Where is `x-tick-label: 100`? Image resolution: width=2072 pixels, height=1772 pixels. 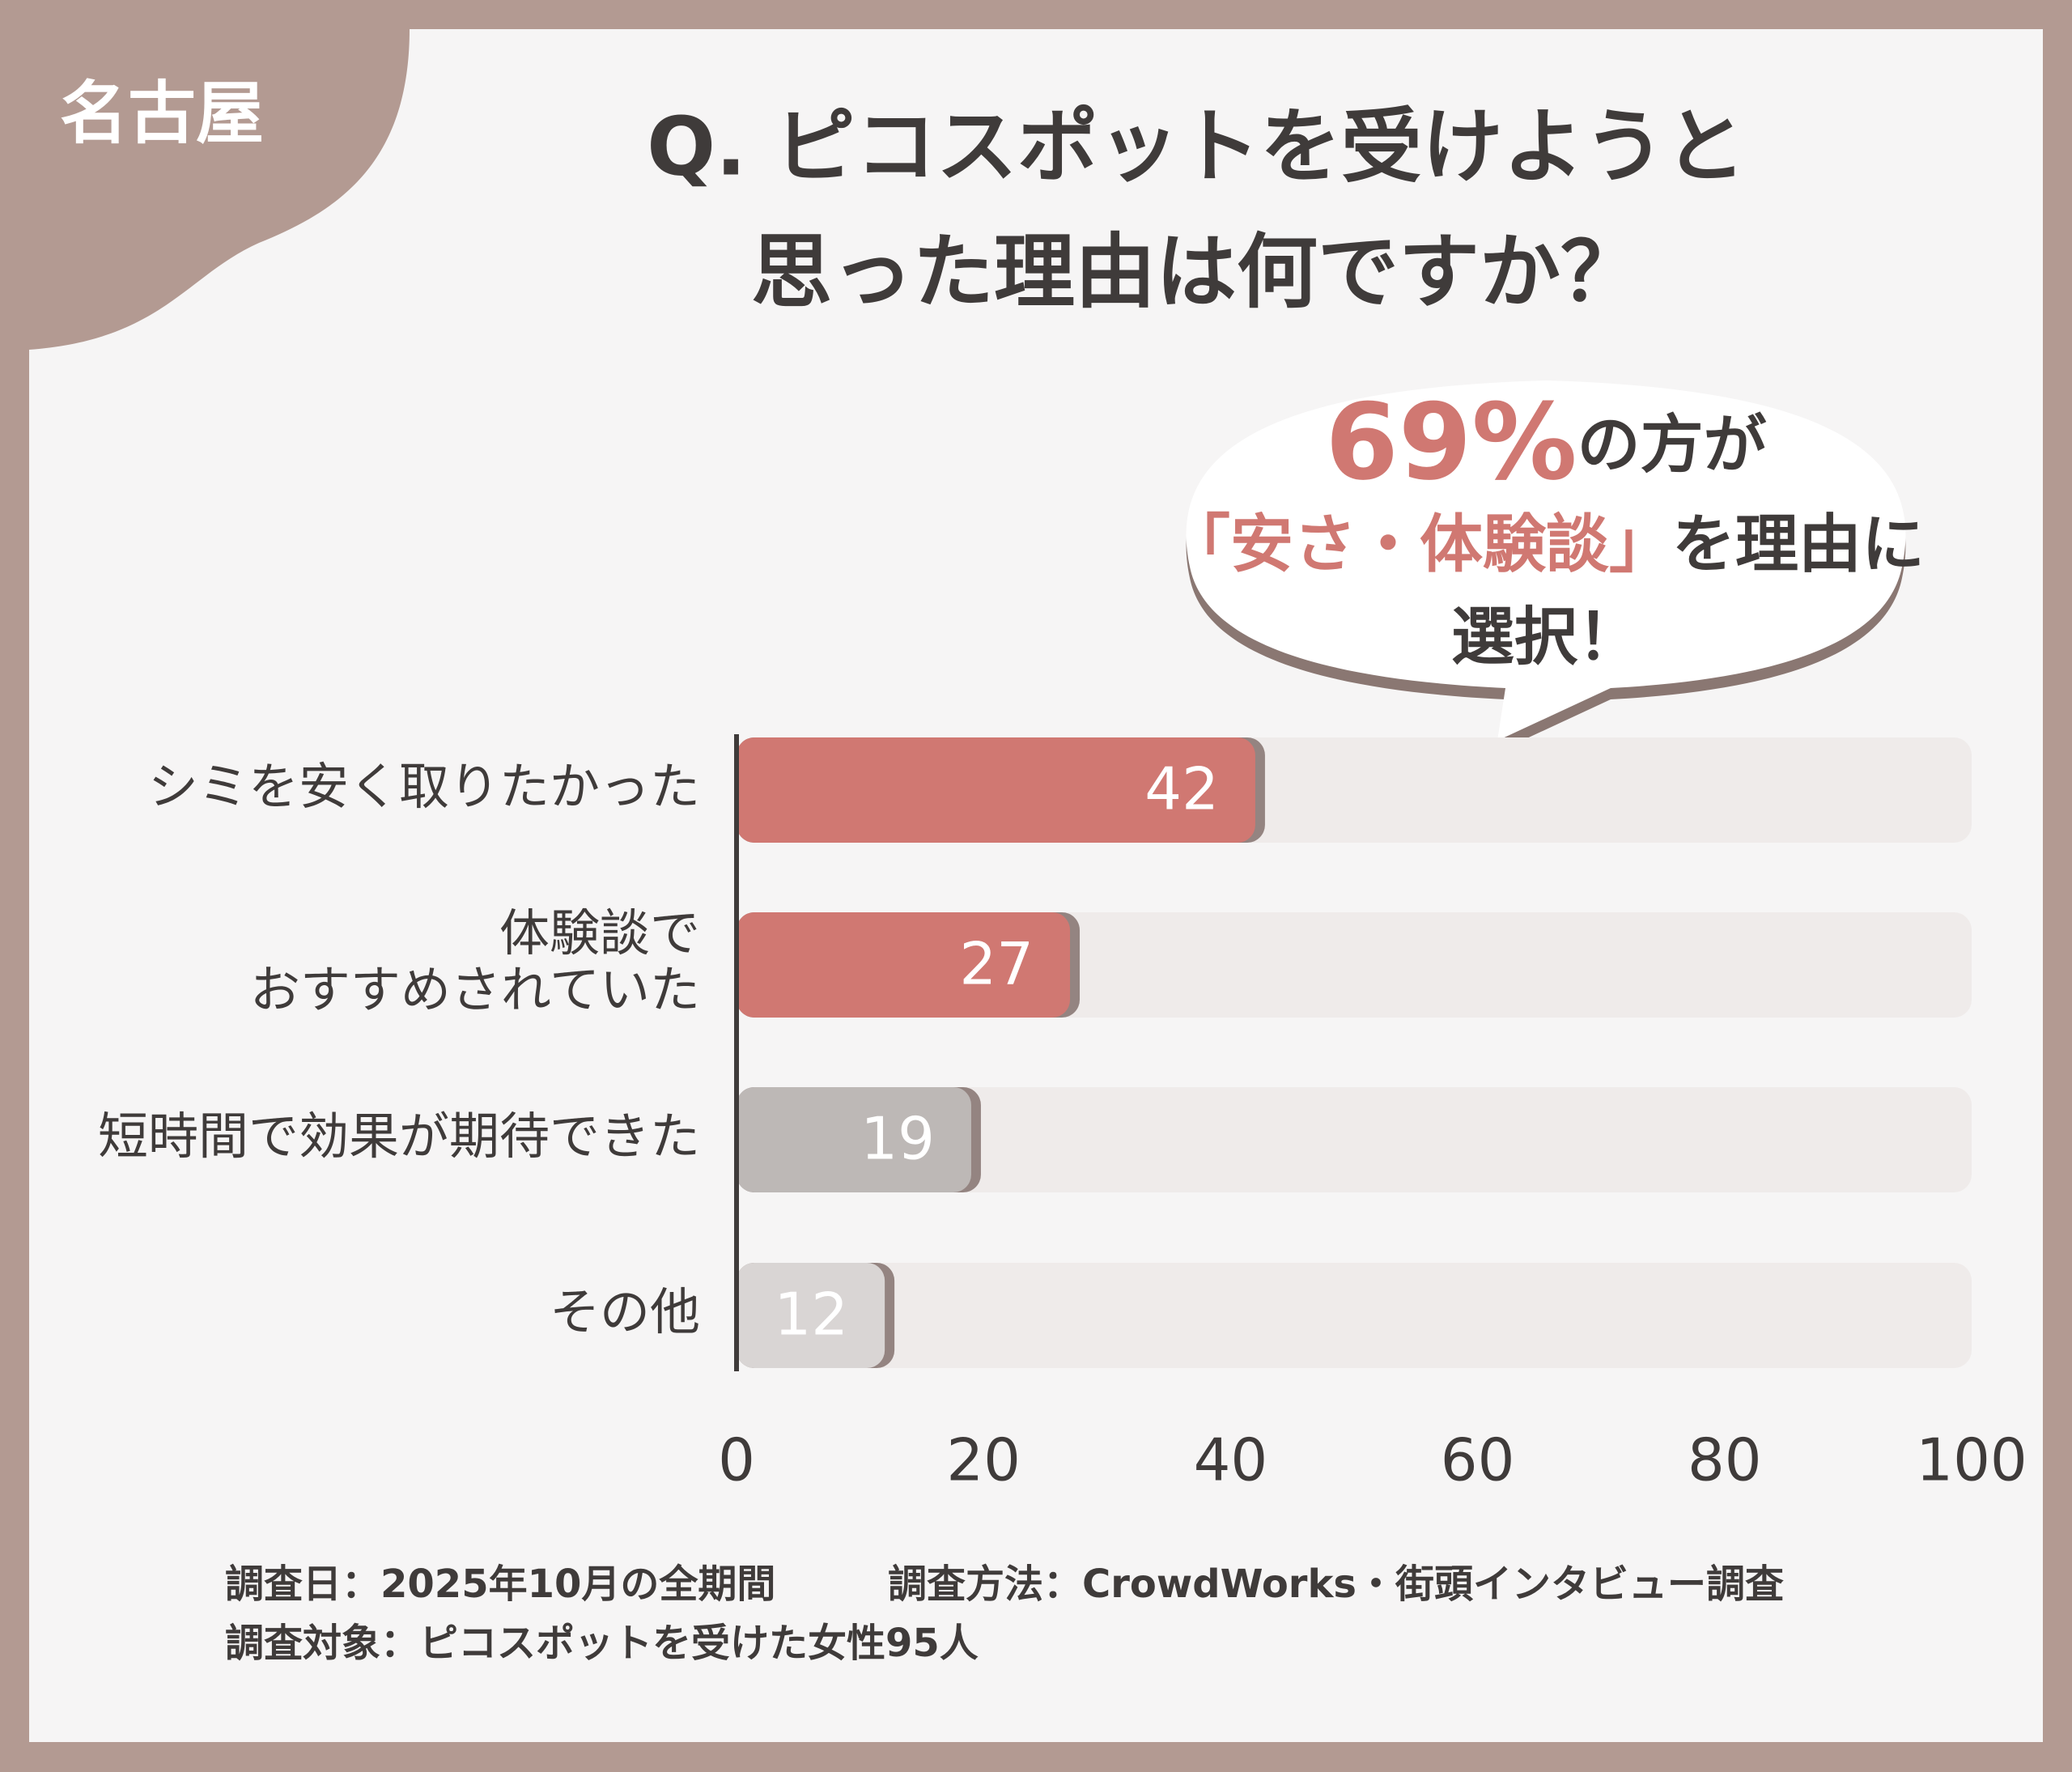 x-tick-label: 100 is located at coordinates (1971, 1460).